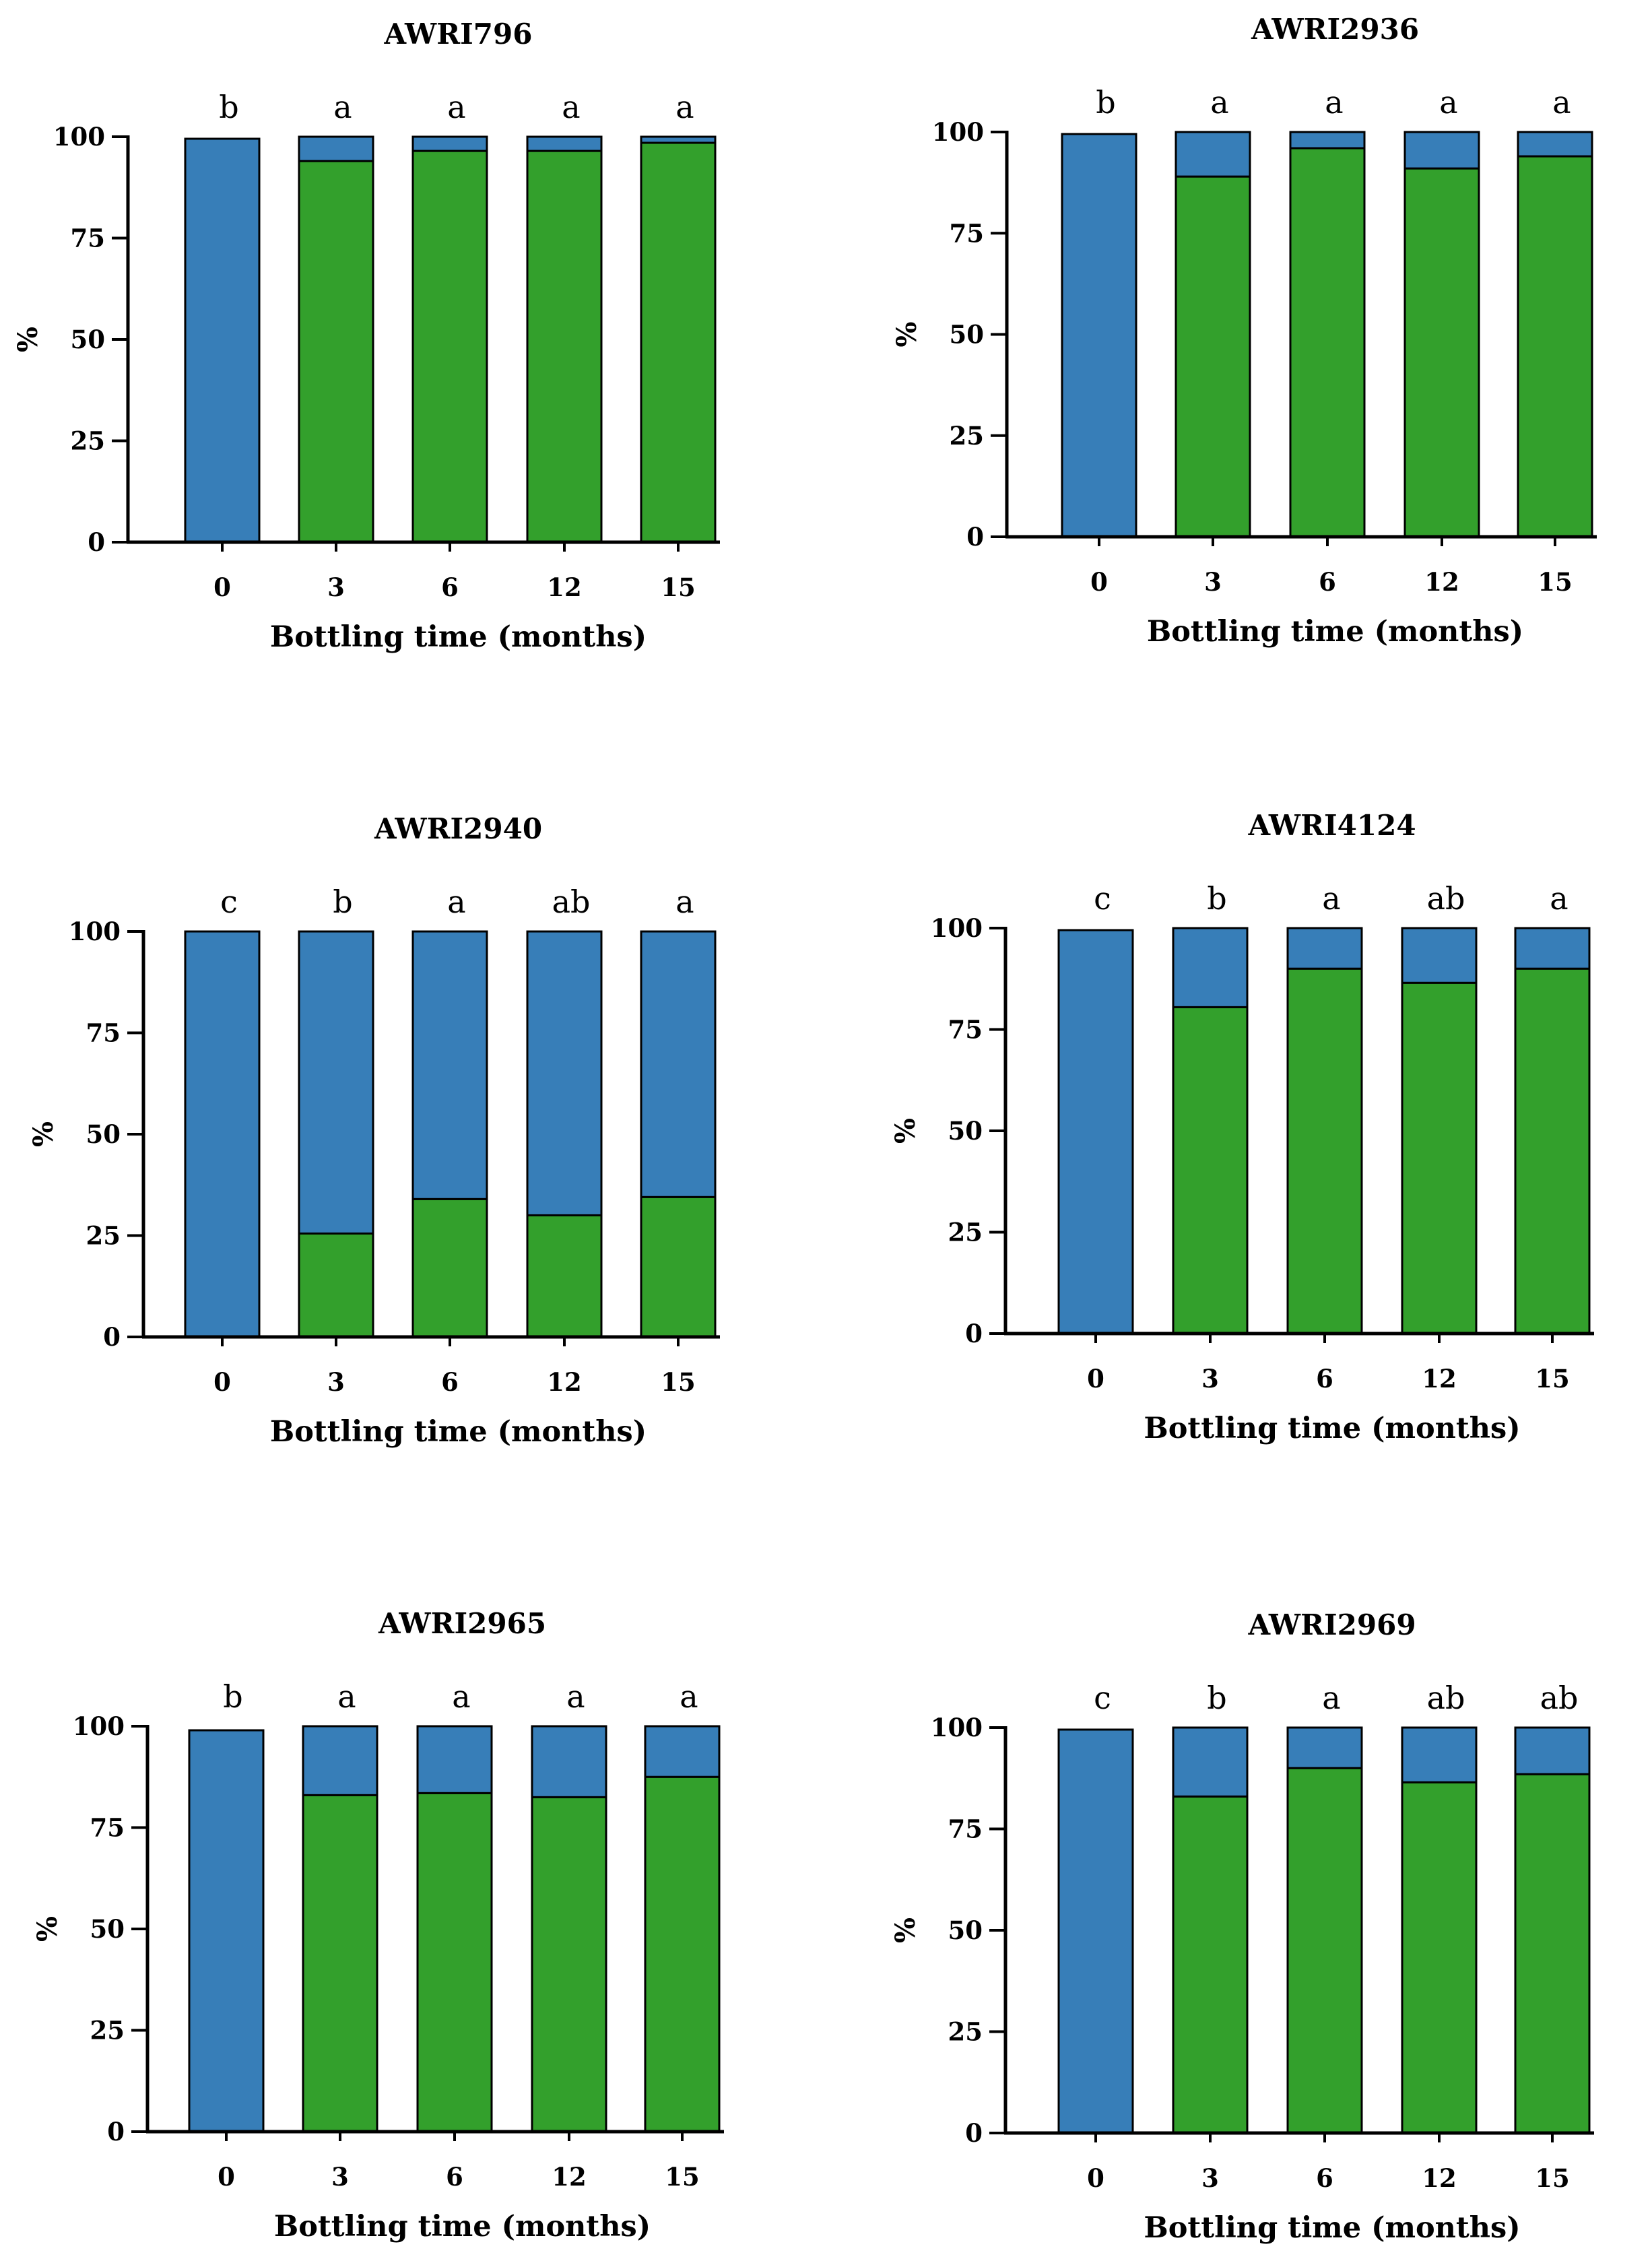 This screenshot has height=2263, width=1652. Describe the element at coordinates (458, 34) in the screenshot. I see `chart-title: AWRI796` at that location.